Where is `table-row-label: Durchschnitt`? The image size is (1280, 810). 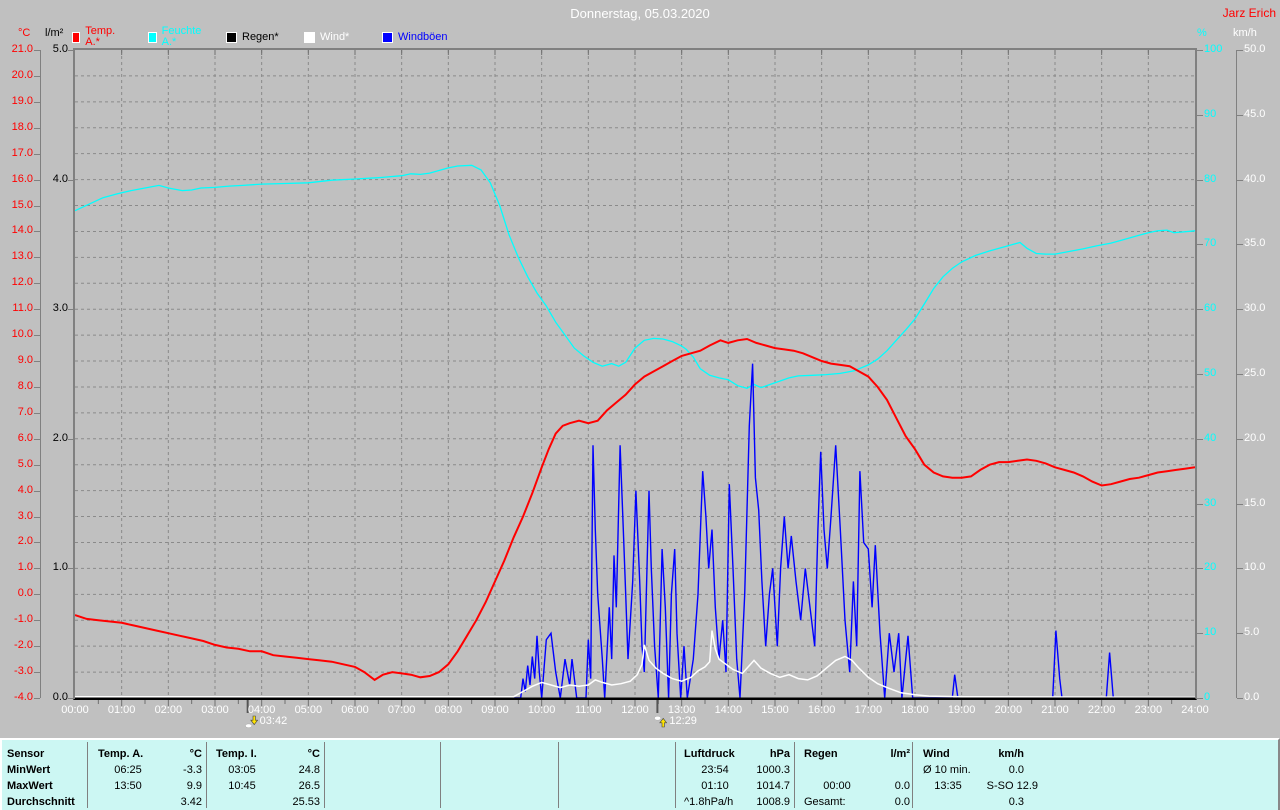
table-row-label: Durchschnitt is located at coordinates (41, 802).